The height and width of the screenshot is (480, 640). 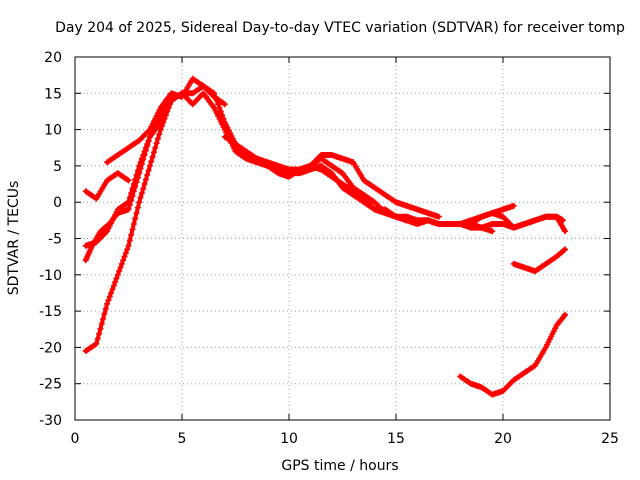 I want to click on y-tick-label: -20, so click(x=50, y=348).